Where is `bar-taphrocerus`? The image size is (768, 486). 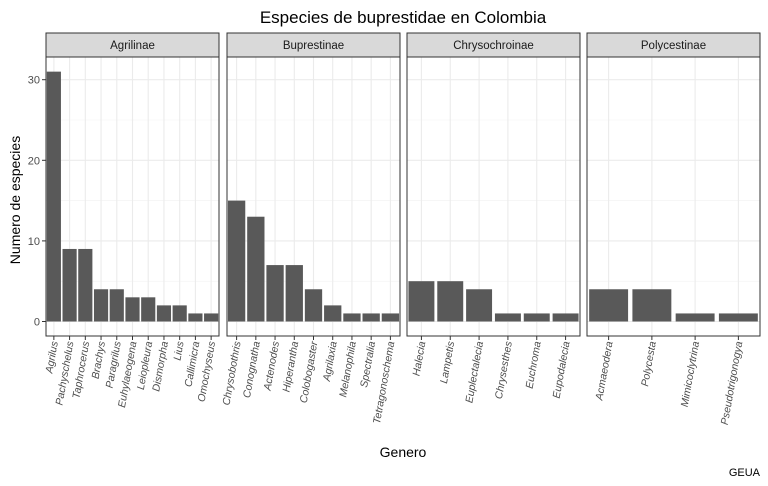 bar-taphrocerus is located at coordinates (85, 285).